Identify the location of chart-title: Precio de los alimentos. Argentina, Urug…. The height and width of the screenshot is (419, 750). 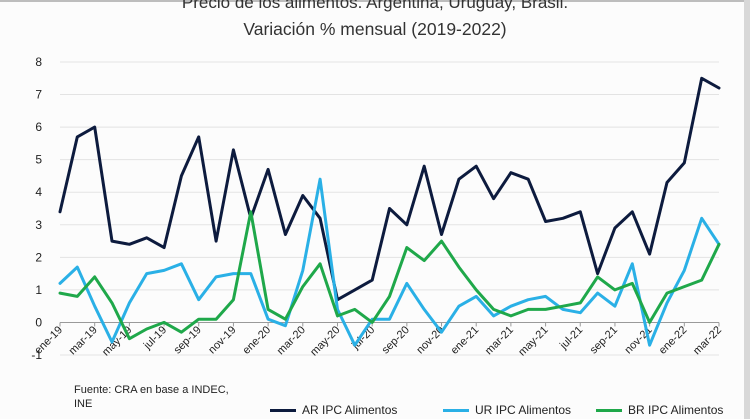
(375, 6).